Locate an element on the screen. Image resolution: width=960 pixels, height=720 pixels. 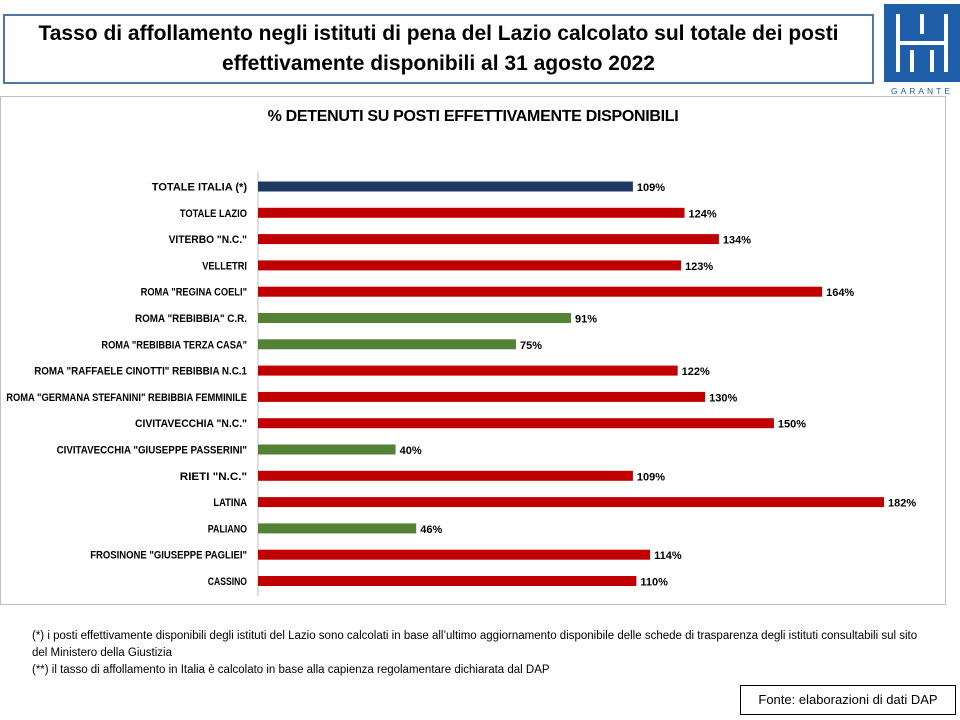
value-label: 122% is located at coordinates (696, 372).